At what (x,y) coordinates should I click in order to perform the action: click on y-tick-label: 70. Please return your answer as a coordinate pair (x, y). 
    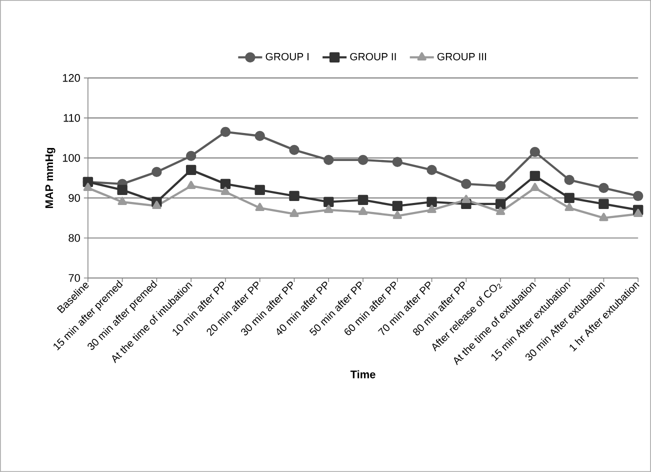
    Looking at the image, I should click on (74, 278).